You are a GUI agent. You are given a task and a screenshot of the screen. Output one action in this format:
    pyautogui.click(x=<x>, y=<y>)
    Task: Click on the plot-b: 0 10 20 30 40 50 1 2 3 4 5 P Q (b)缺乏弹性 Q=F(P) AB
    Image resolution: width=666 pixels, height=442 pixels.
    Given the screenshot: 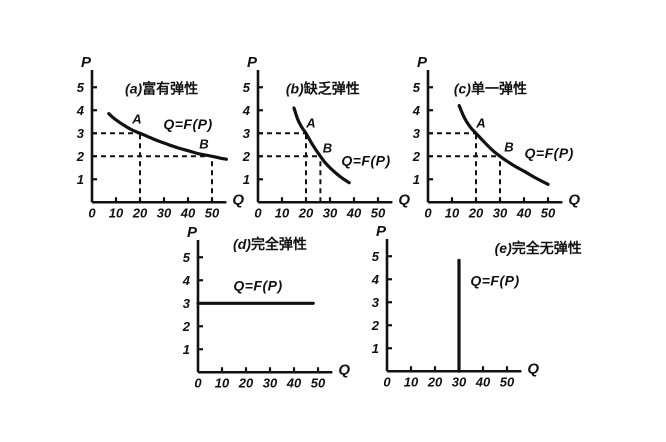 What is the action you would take?
    pyautogui.click(x=326, y=137)
    